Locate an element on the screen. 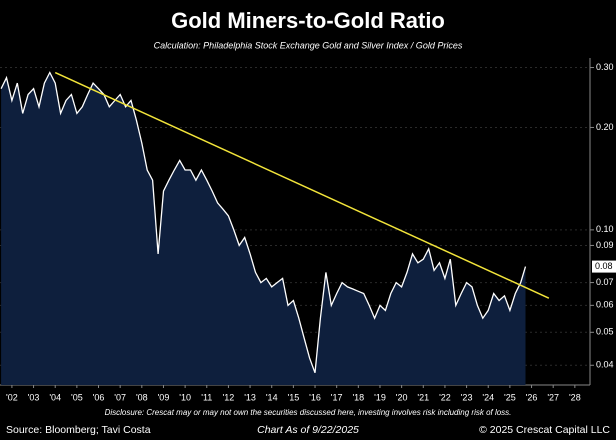 This screenshot has height=440, width=616. x-tick-label: '17 is located at coordinates (337, 397).